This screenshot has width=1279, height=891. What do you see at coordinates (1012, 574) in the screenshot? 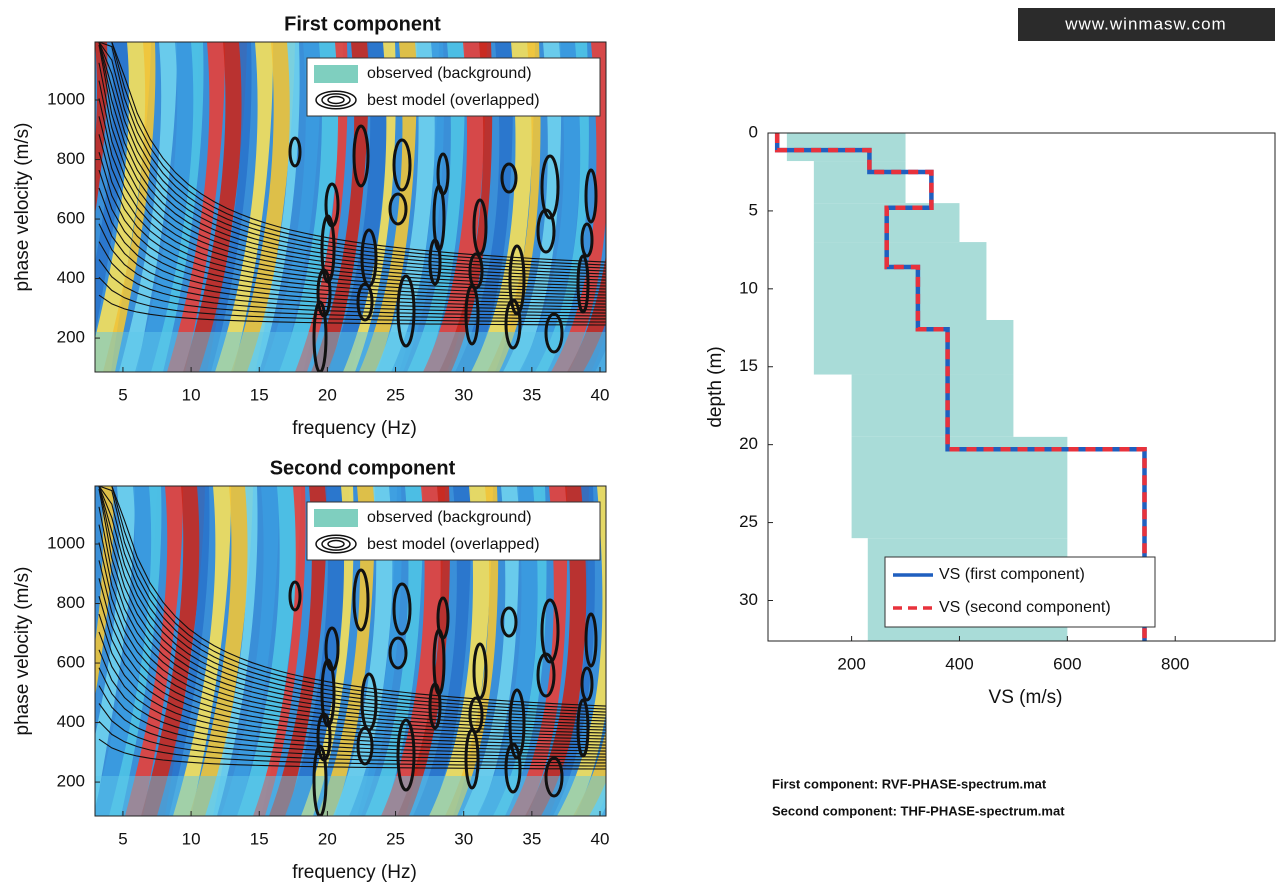
I see `legend-label: VS (first component)` at bounding box center [1012, 574].